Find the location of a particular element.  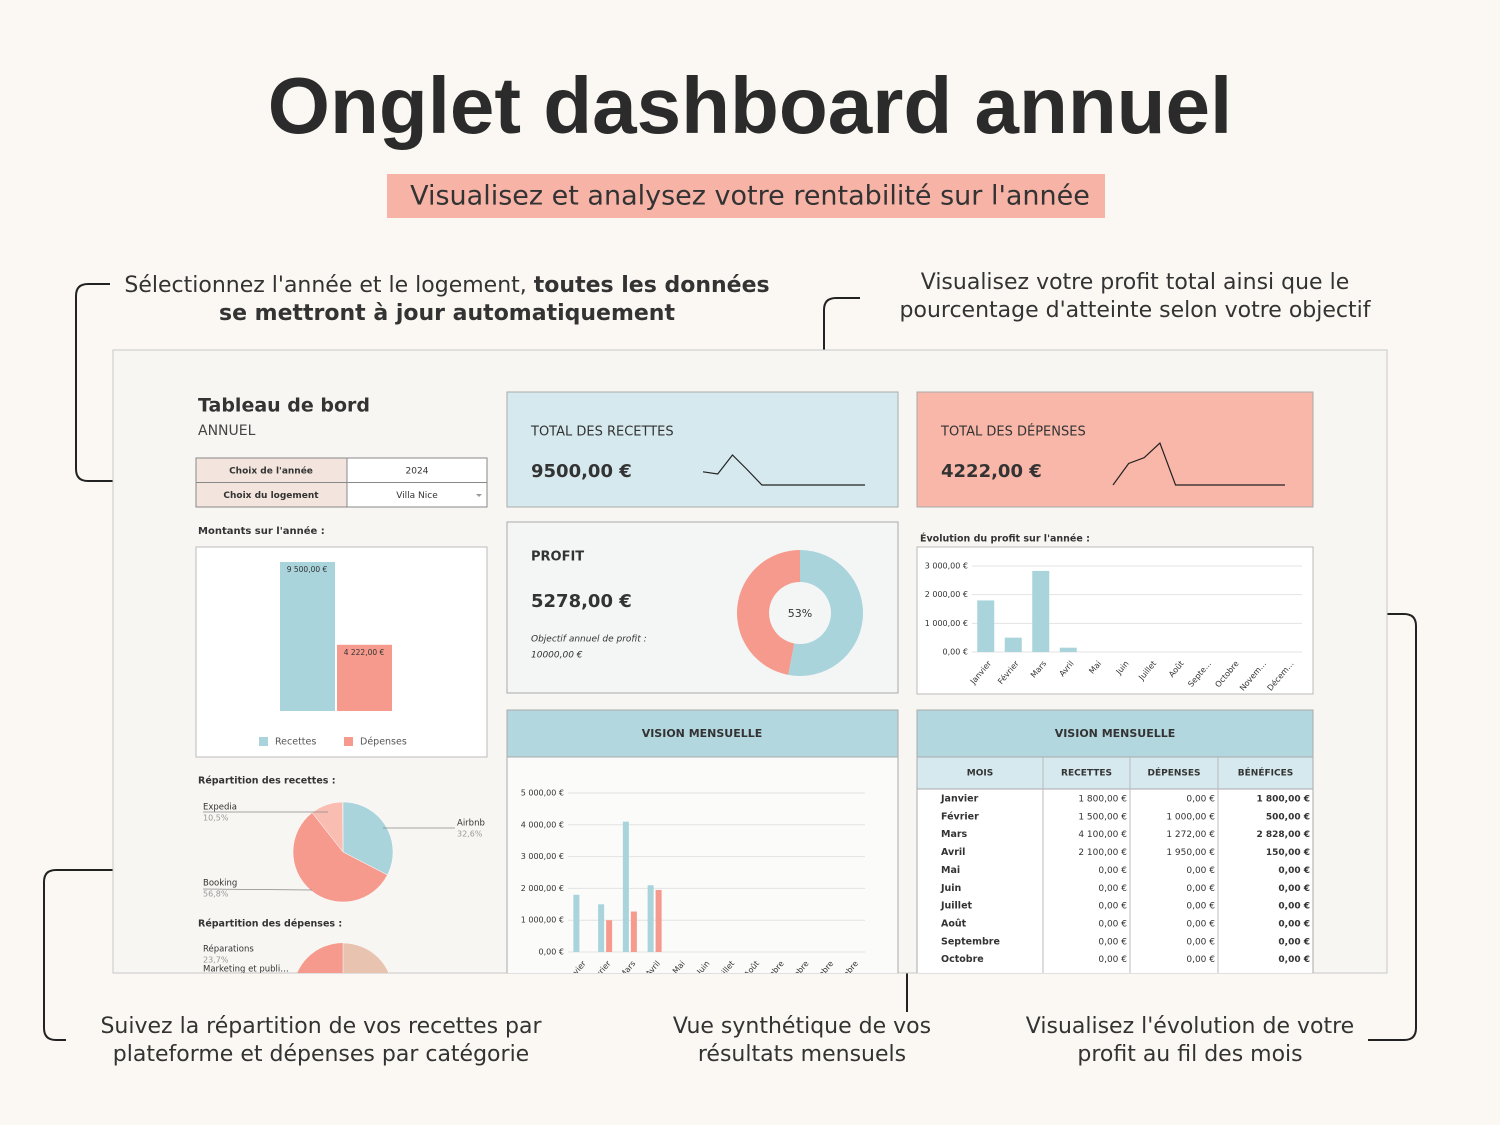

legend-swatch is located at coordinates (348, 741).